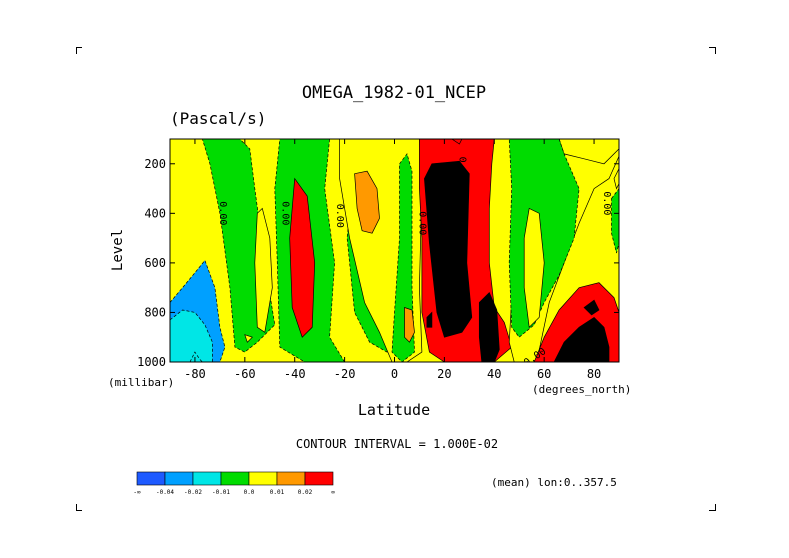 This screenshot has height=558, width=789. What do you see at coordinates (444, 374) in the screenshot?
I see `x-tick-label: 20` at bounding box center [444, 374].